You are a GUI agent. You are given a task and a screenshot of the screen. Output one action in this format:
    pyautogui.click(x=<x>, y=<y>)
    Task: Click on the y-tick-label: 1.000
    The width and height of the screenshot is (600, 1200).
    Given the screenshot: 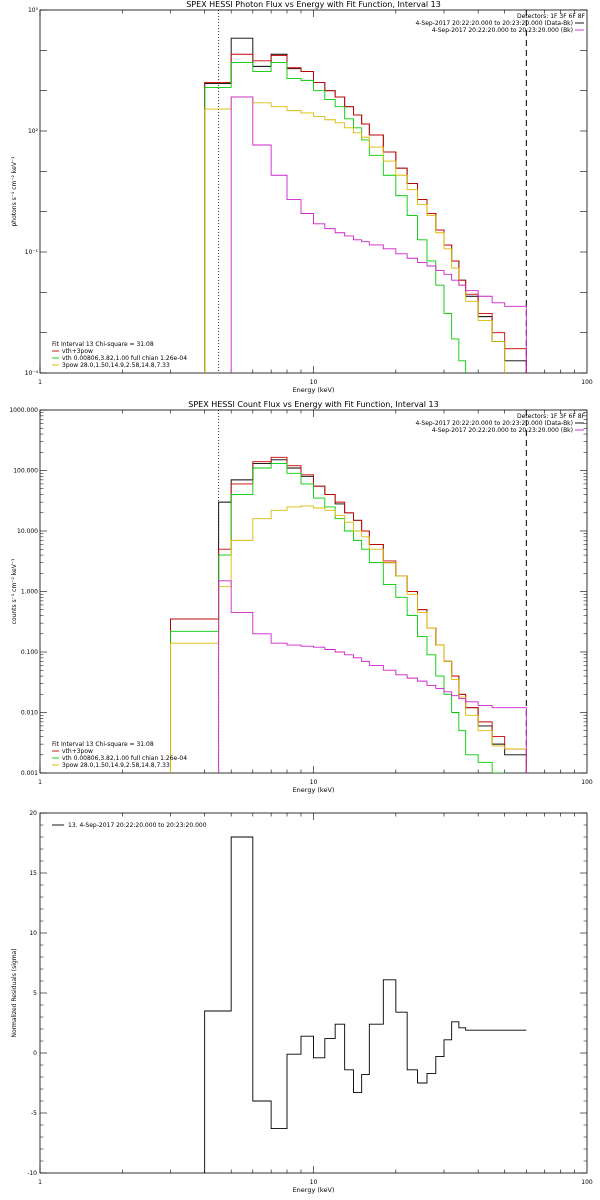 What is the action you would take?
    pyautogui.click(x=29, y=592)
    